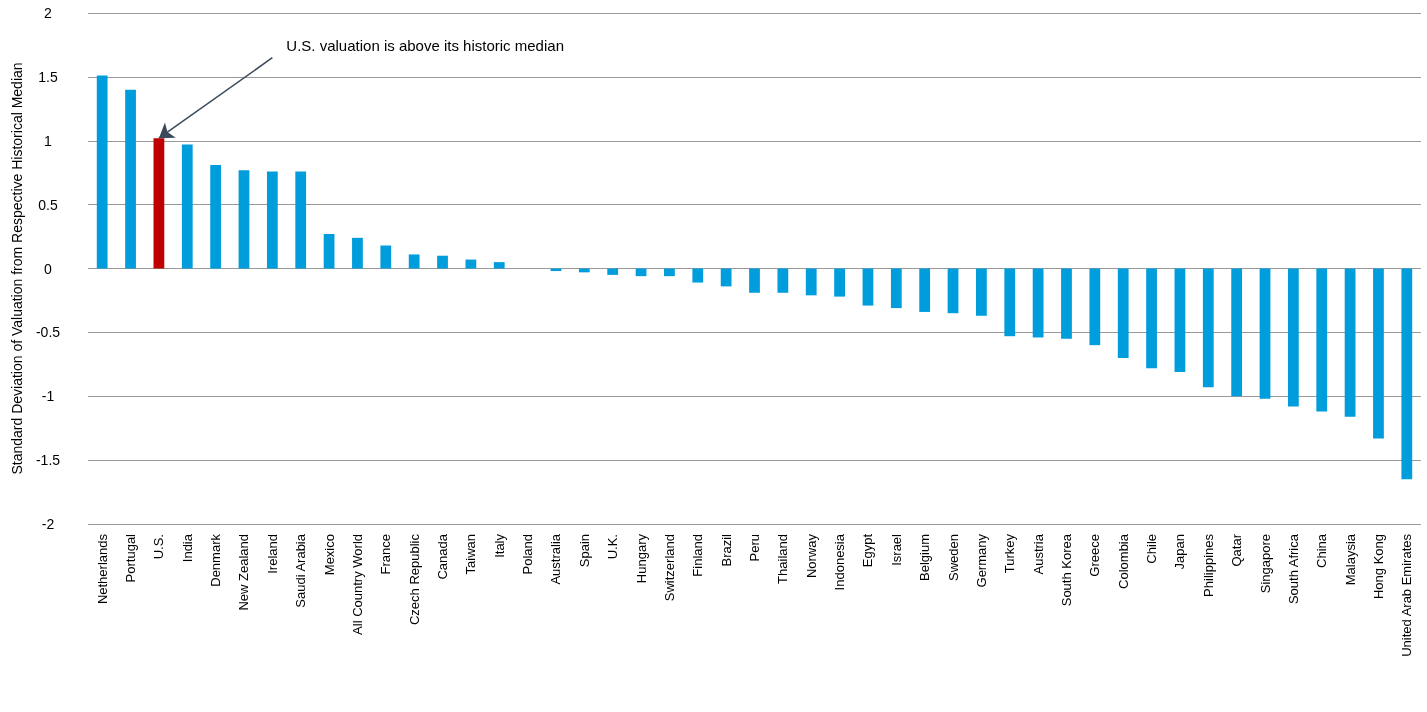 This screenshot has width=1427, height=712. I want to click on x-tick-label: Greece, so click(1095, 555).